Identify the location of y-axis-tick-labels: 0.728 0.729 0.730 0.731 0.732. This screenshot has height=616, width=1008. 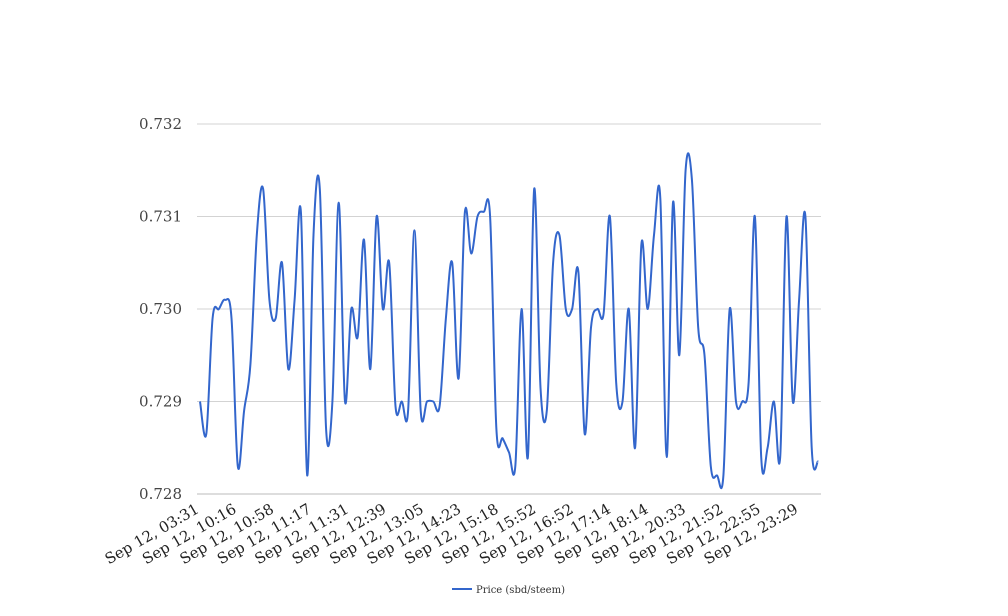
(160, 309).